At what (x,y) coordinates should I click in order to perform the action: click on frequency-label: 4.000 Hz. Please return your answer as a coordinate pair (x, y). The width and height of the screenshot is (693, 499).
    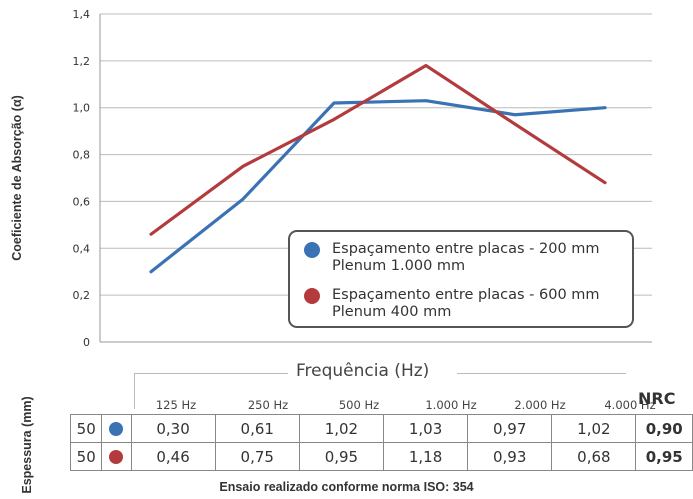
    Looking at the image, I should click on (630, 405).